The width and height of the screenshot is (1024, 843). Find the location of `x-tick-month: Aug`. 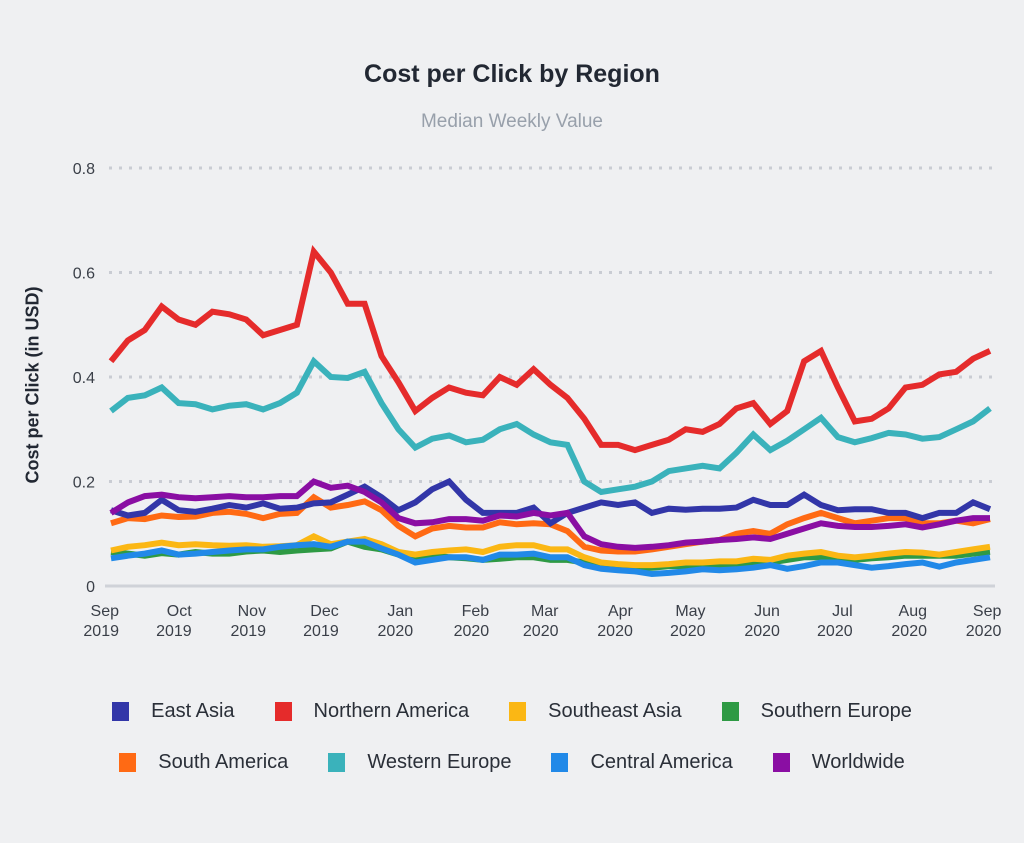

x-tick-month: Aug is located at coordinates (913, 611).